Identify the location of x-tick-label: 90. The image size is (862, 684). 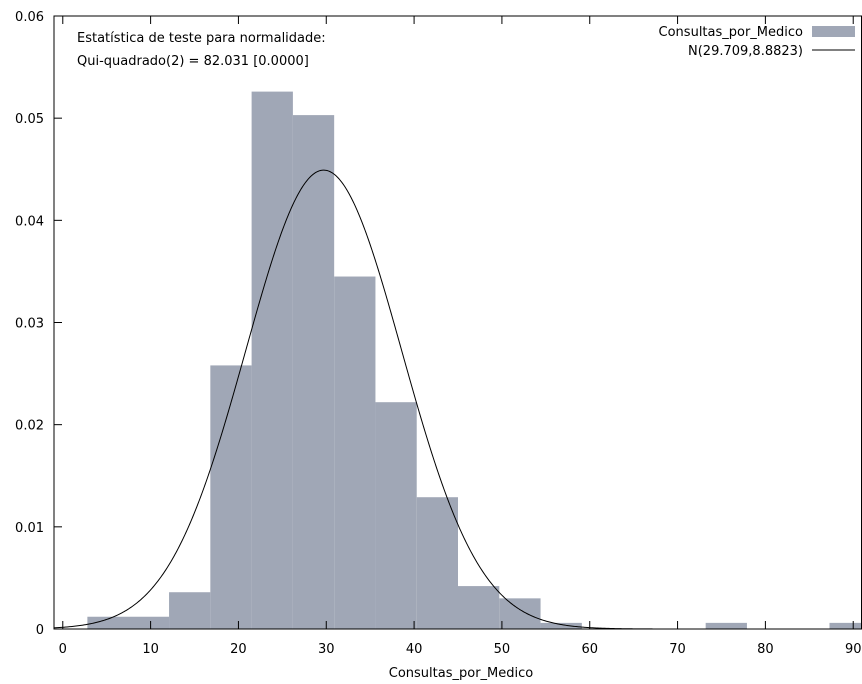
(853, 649).